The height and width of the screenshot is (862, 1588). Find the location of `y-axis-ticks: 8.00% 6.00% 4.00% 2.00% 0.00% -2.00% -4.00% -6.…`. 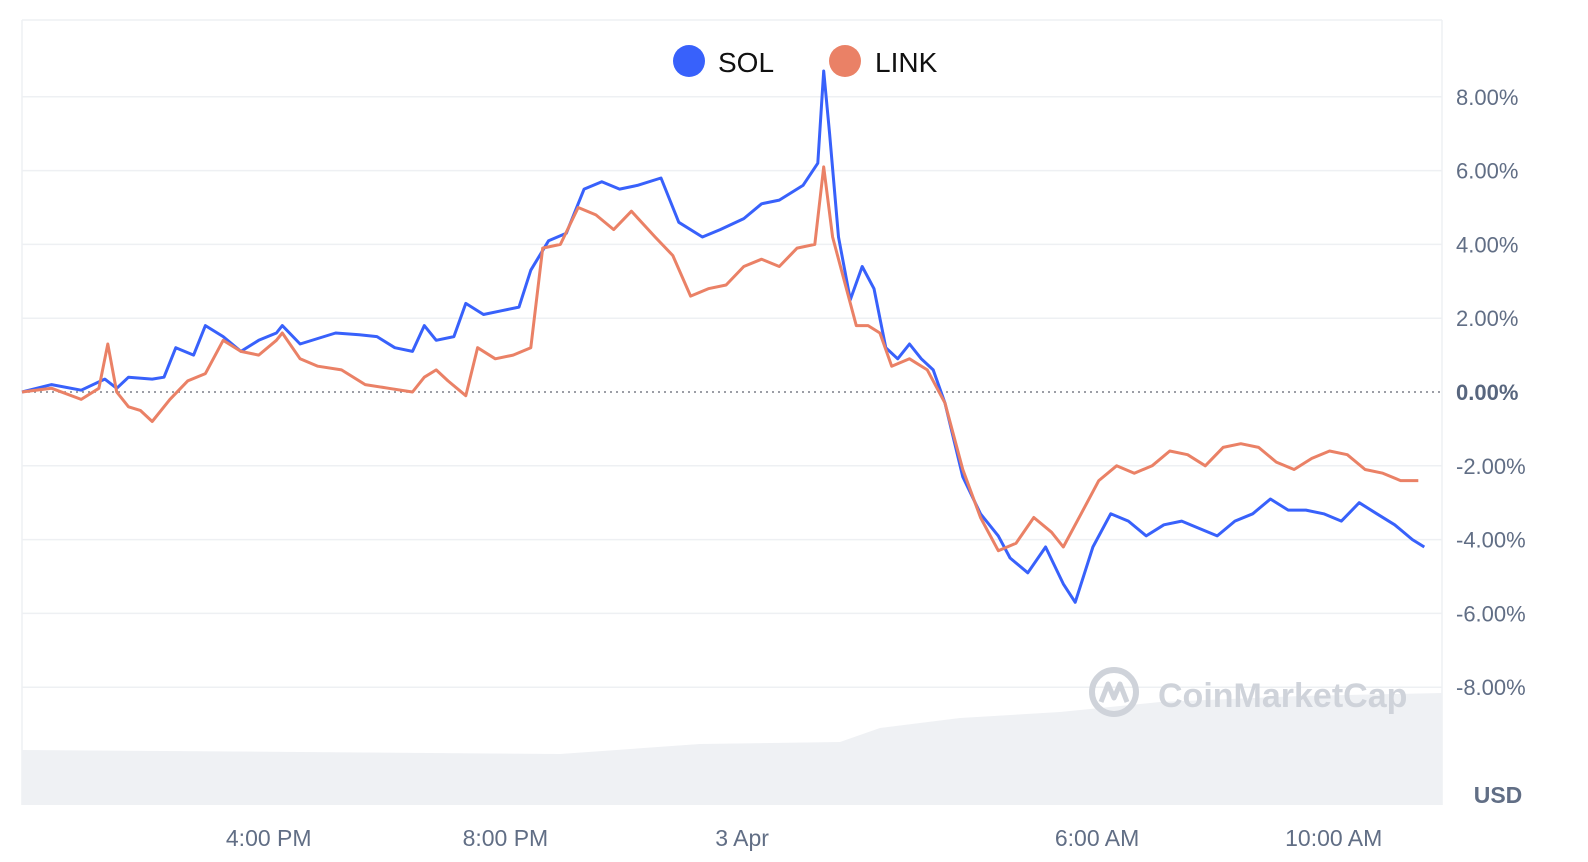

y-axis-ticks: 8.00% 6.00% 4.00% 2.00% 0.00% -2.00% -4.00% -6.… is located at coordinates (1491, 392).